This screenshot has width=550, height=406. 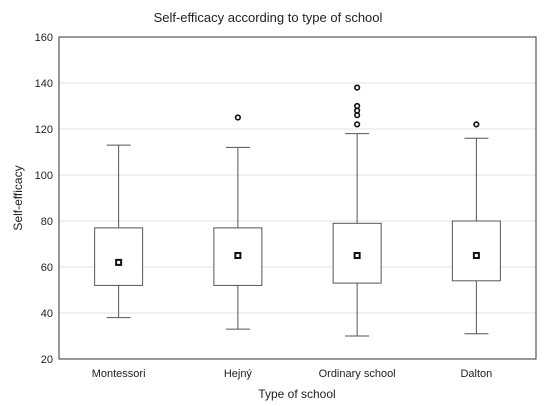 What do you see at coordinates (119, 374) in the screenshot?
I see `x-tick-label: Montessori` at bounding box center [119, 374].